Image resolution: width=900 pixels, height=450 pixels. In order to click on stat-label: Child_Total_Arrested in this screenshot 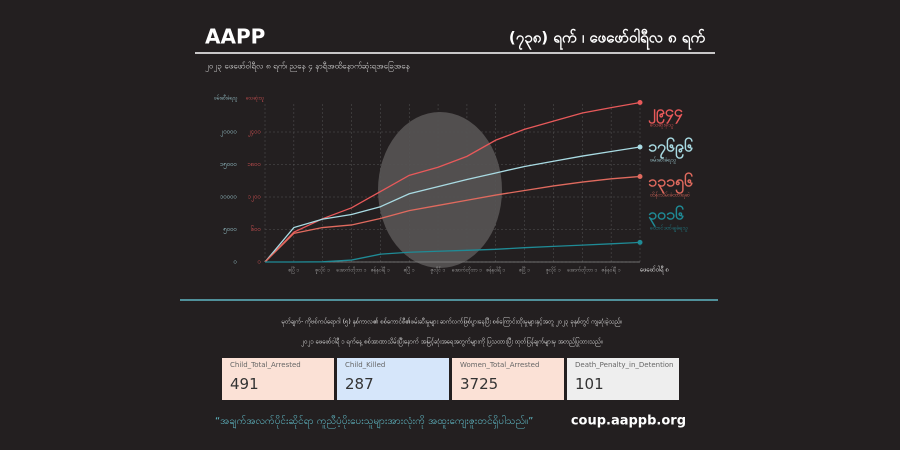, I will do `click(265, 365)`.